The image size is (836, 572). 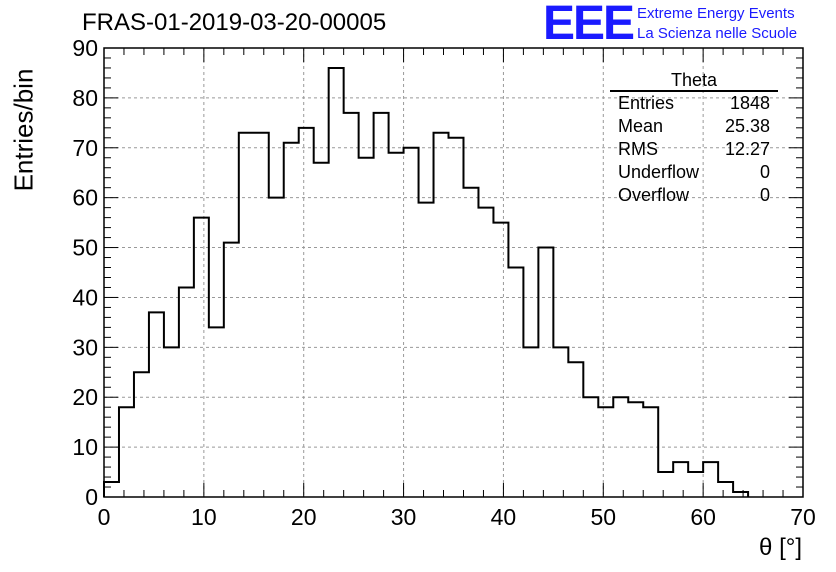 I want to click on logo-line-1: Extreme Energy Events, so click(x=716, y=13).